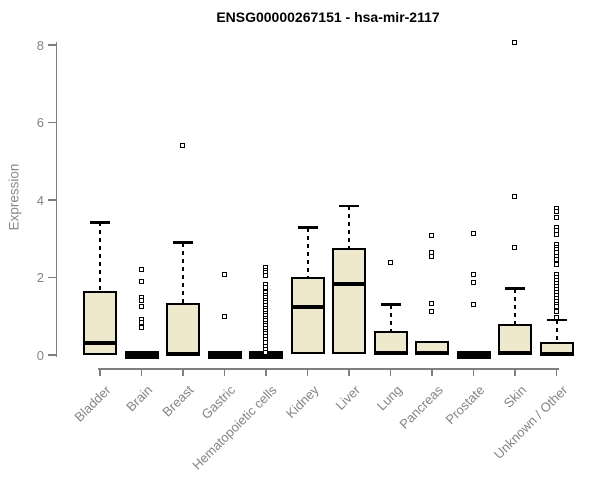  What do you see at coordinates (218, 402) in the screenshot?
I see `x-tick-label: Gastric` at bounding box center [218, 402].